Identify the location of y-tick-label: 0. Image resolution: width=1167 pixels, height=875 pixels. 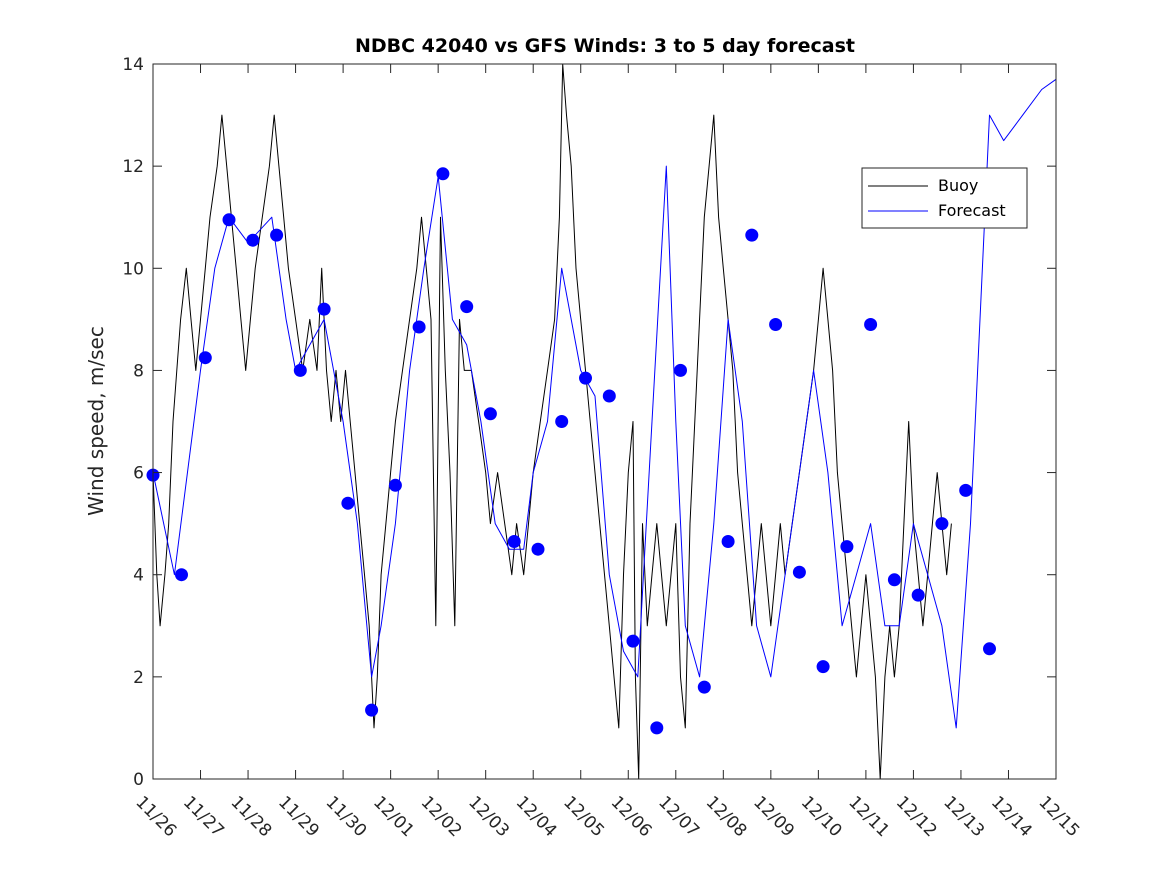
(138, 780).